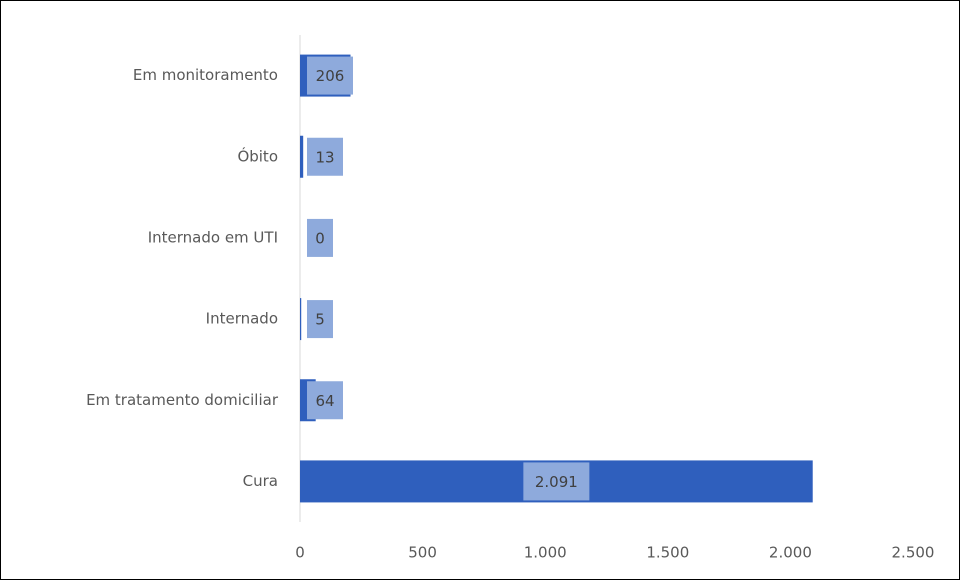 Image resolution: width=960 pixels, height=580 pixels. I want to click on value-label: 206, so click(330, 76).